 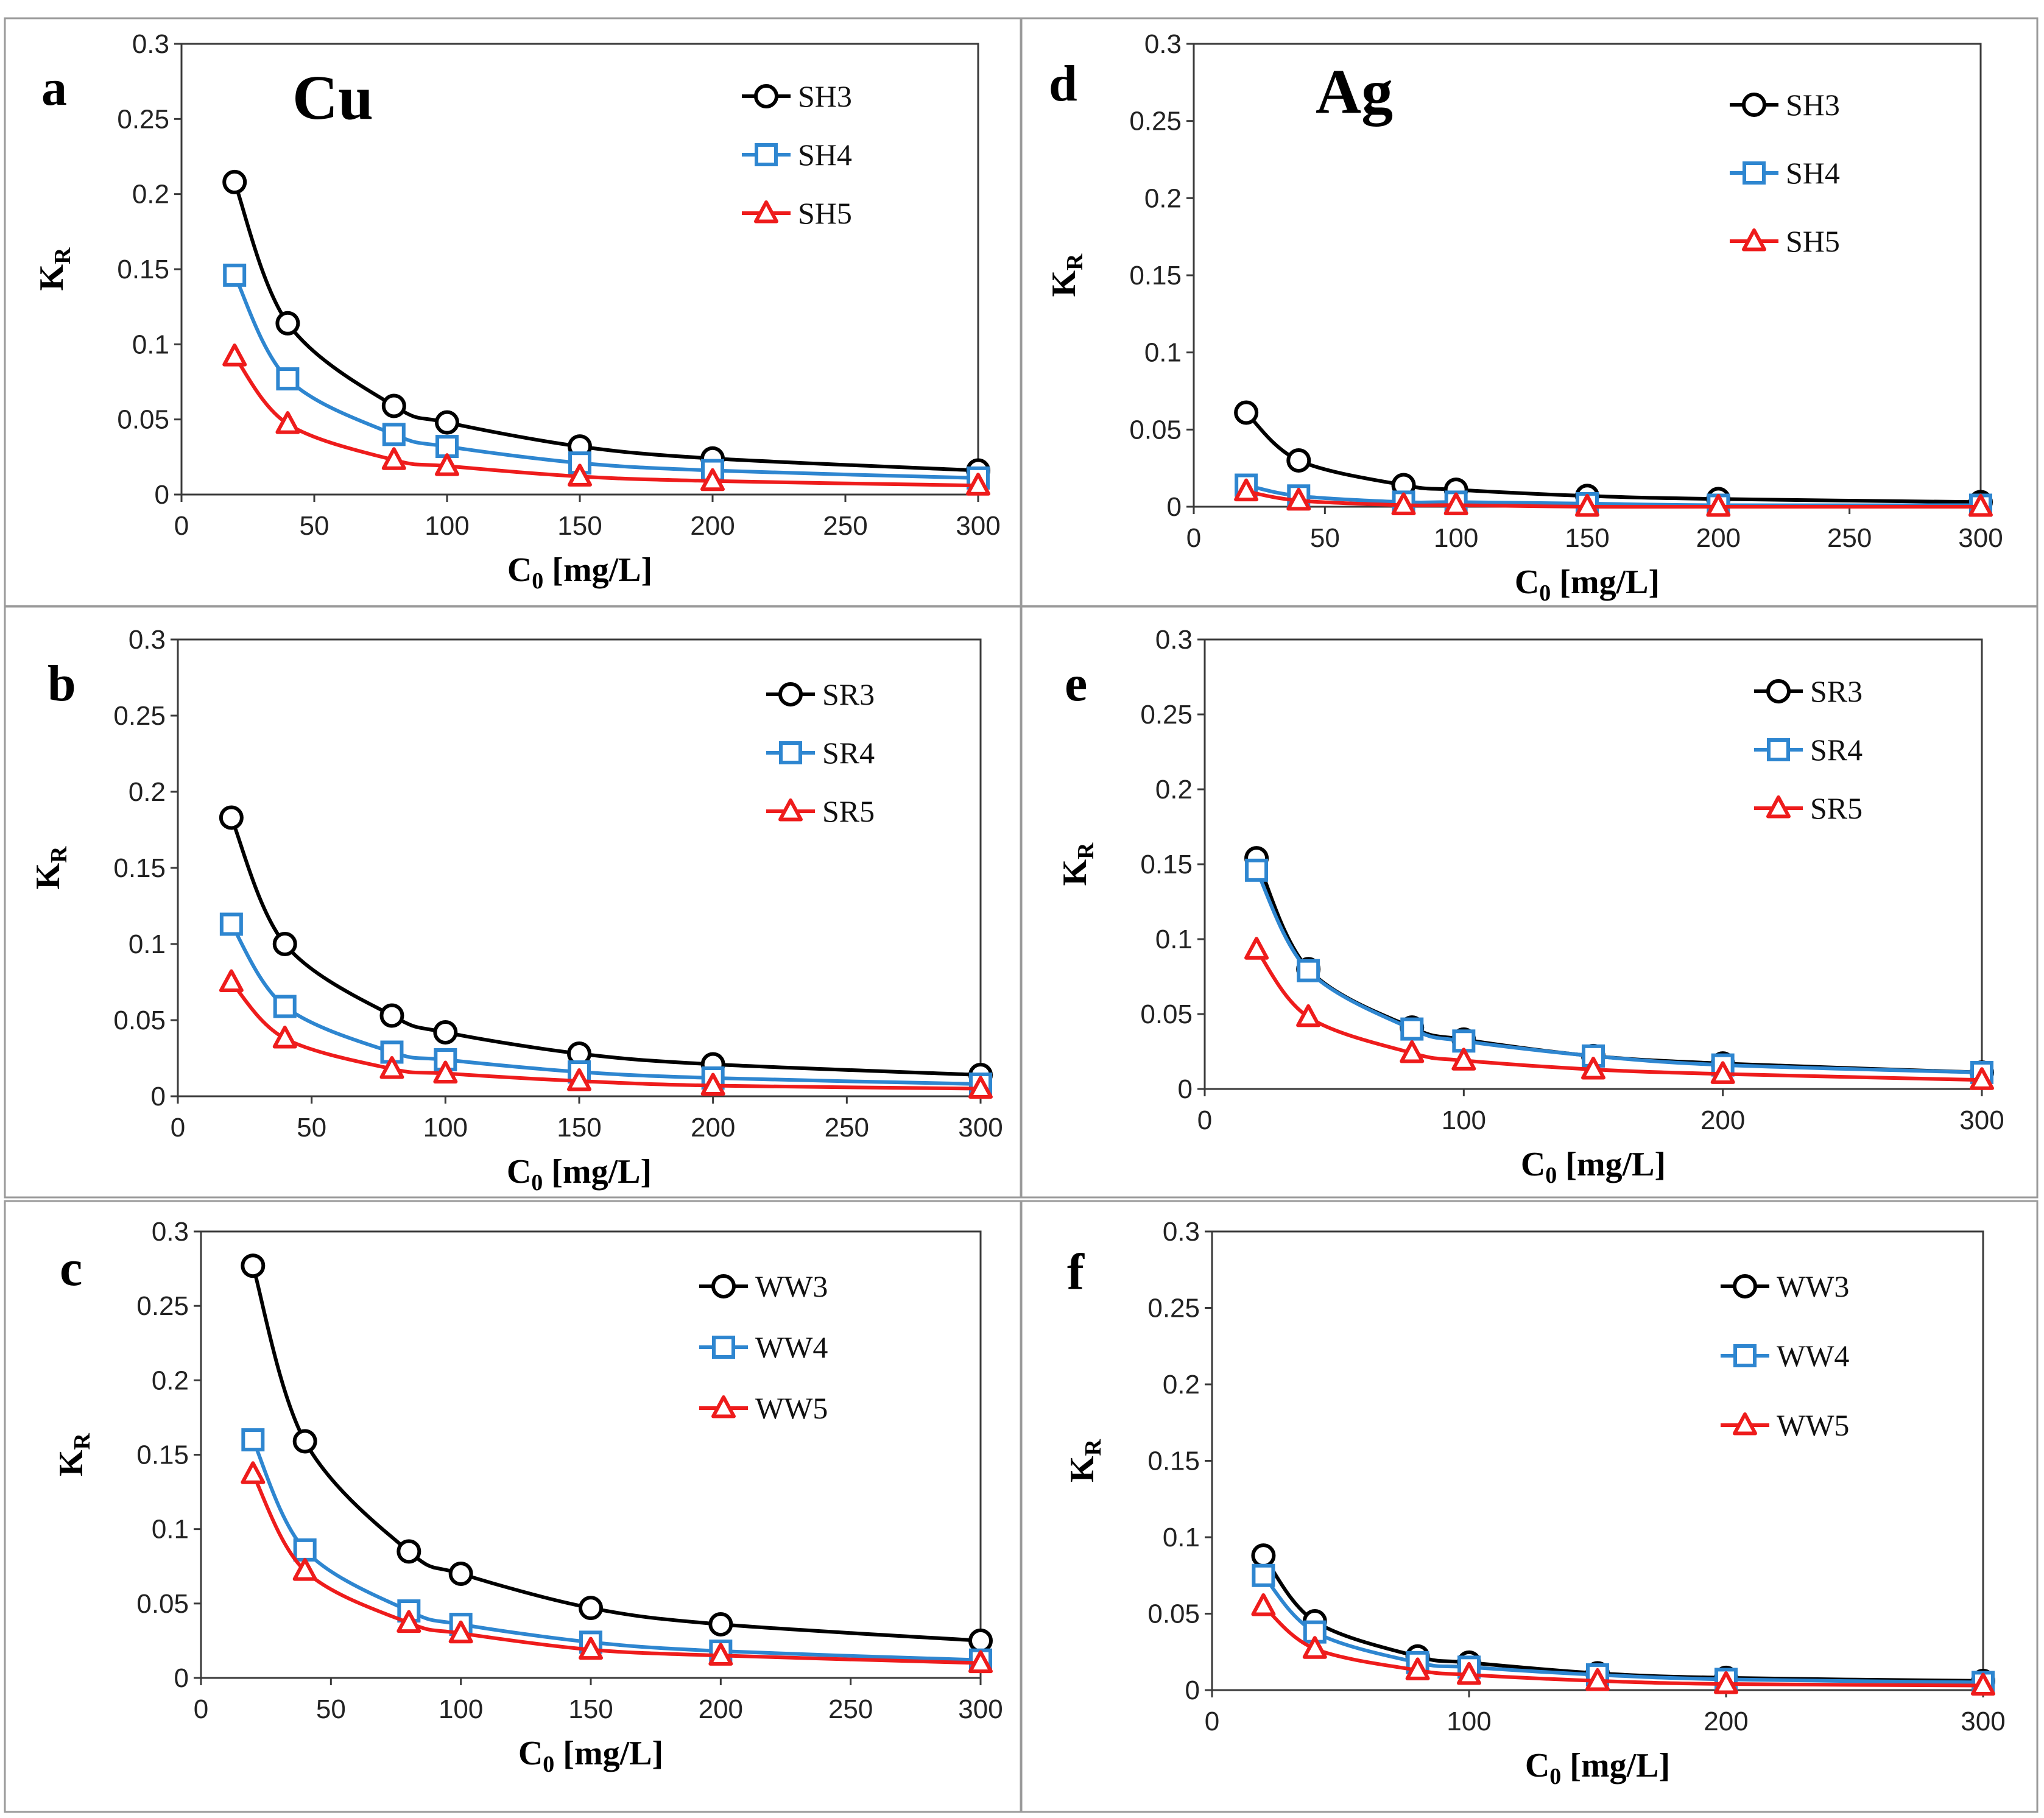 I want to click on data-point-ww3, so click(x=591, y=1608).